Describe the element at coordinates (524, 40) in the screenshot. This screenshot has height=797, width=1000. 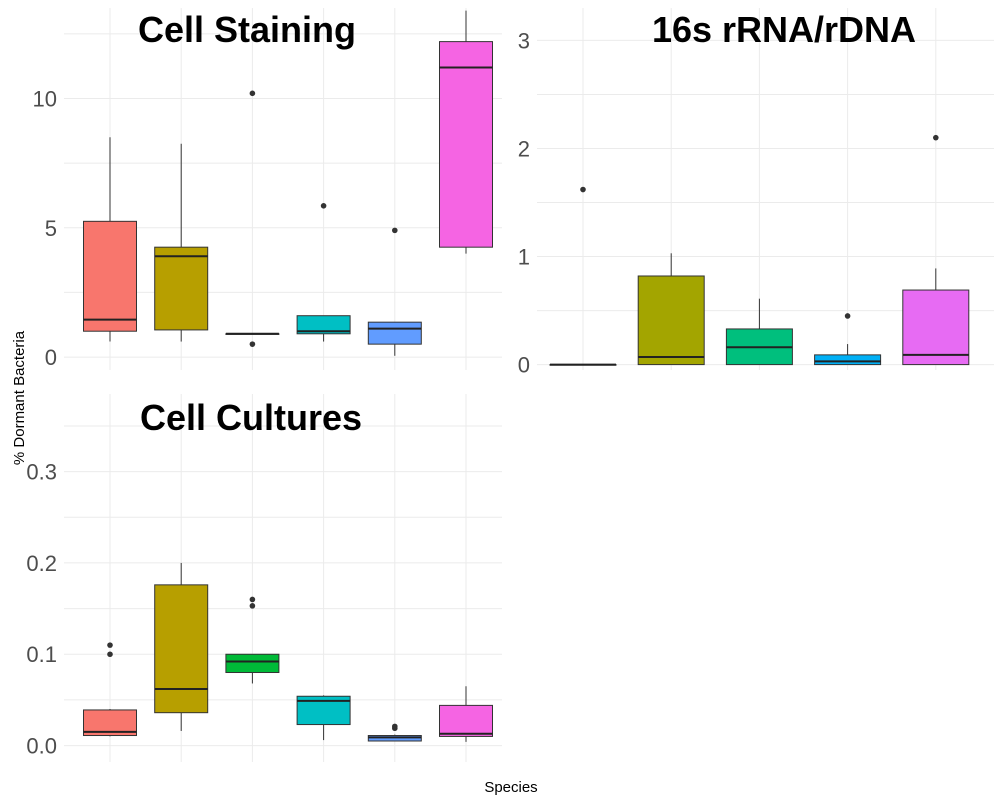
I see `y-tick-label: 3` at that location.